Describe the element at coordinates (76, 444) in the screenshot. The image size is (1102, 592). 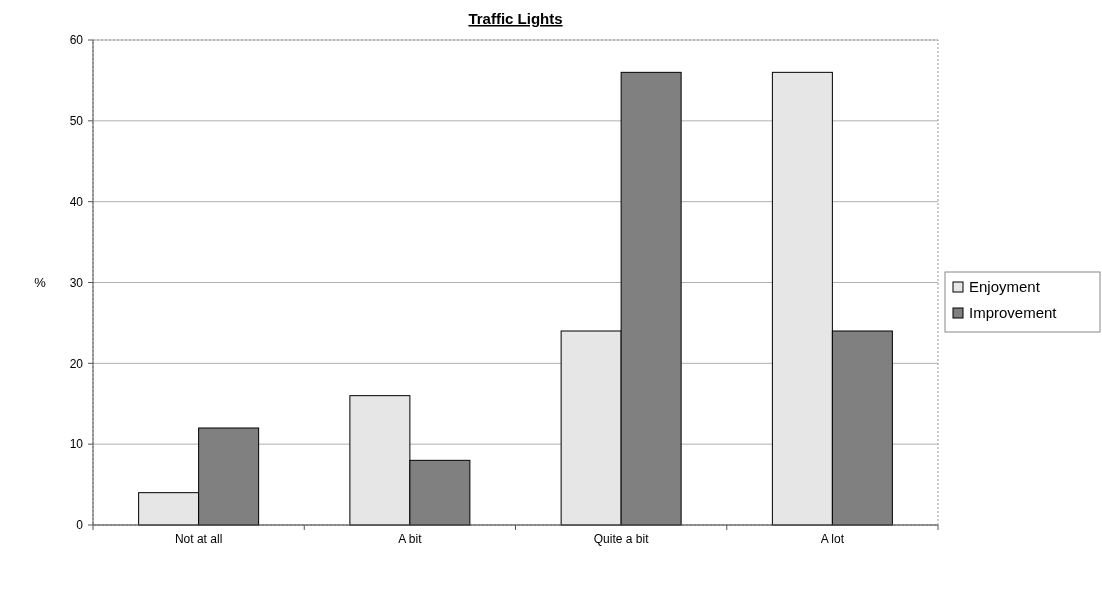
I see `y-tick-label: 10` at that location.